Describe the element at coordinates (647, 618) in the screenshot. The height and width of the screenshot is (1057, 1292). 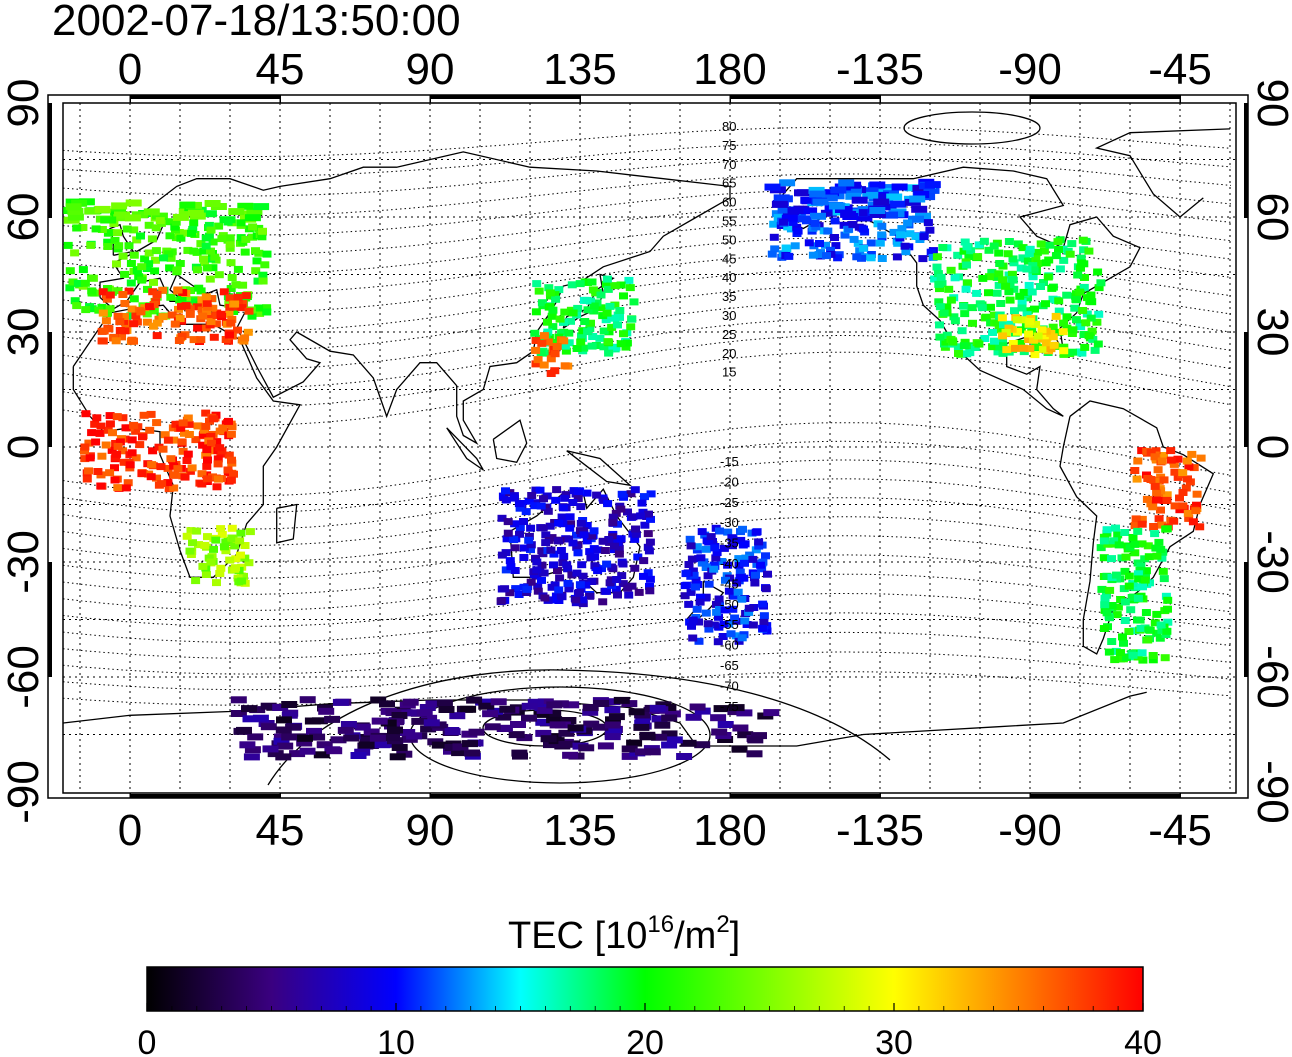
I see `contour-line` at that location.